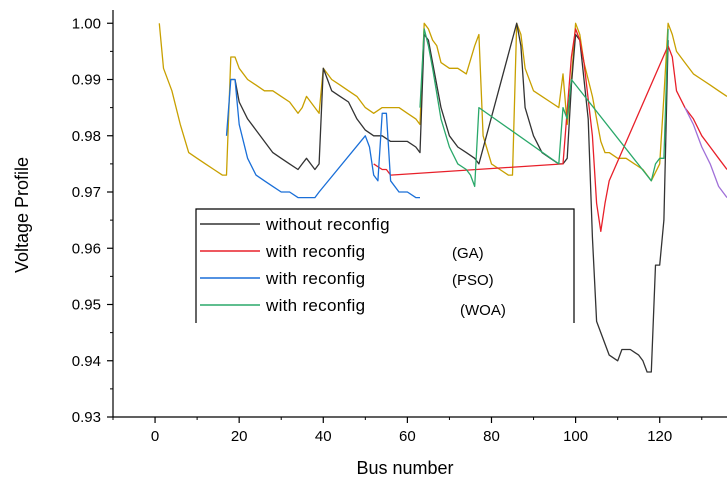 This screenshot has width=727, height=484. I want to click on legend-note-2: (PSO), so click(473, 280).